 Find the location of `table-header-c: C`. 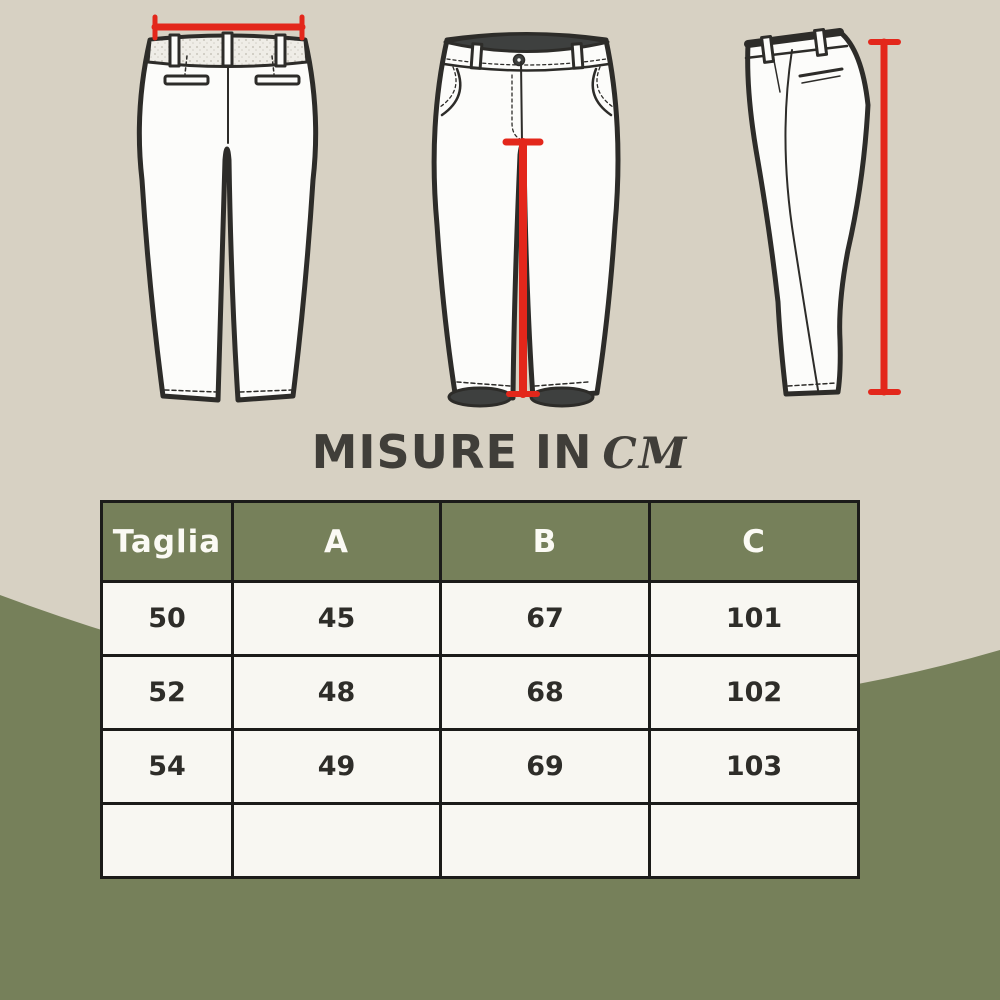

table-header-c: C is located at coordinates (754, 541).